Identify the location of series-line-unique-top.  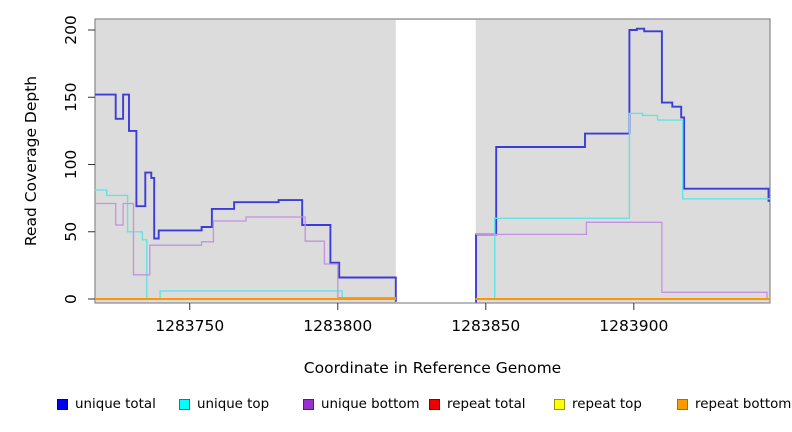
(245, 244).